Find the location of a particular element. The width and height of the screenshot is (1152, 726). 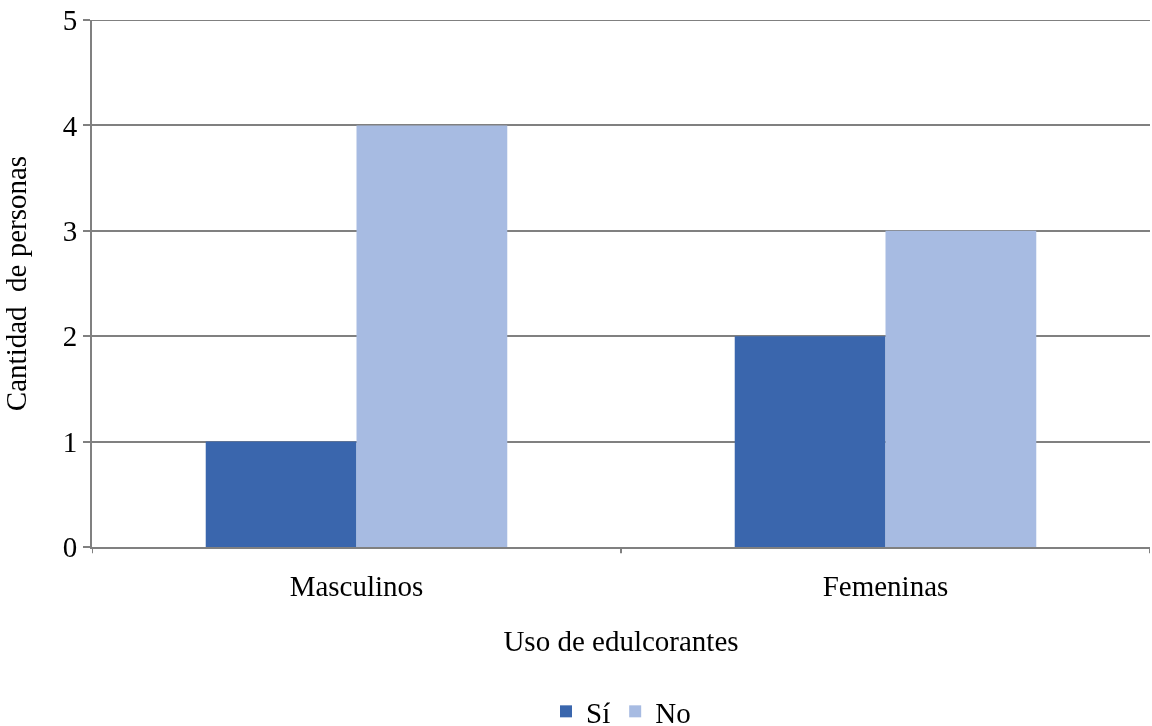

legend-label: No is located at coordinates (673, 711).